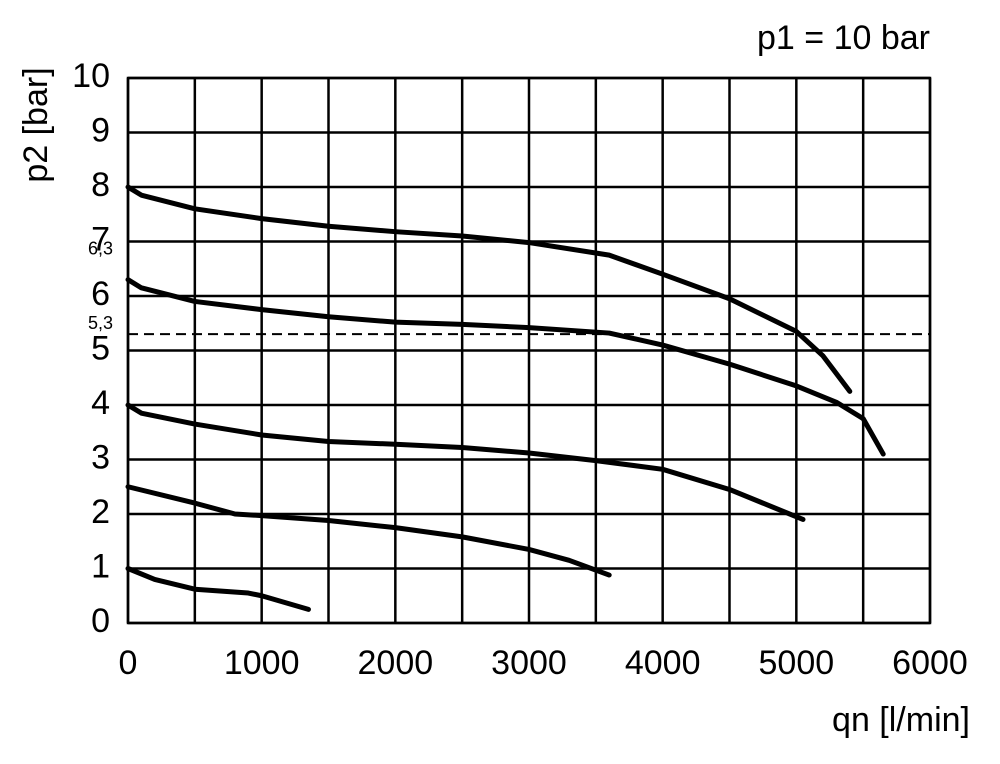 Image resolution: width=1000 pixels, height=764 pixels. What do you see at coordinates (100, 621) in the screenshot?
I see `y-tick-label: 0` at bounding box center [100, 621].